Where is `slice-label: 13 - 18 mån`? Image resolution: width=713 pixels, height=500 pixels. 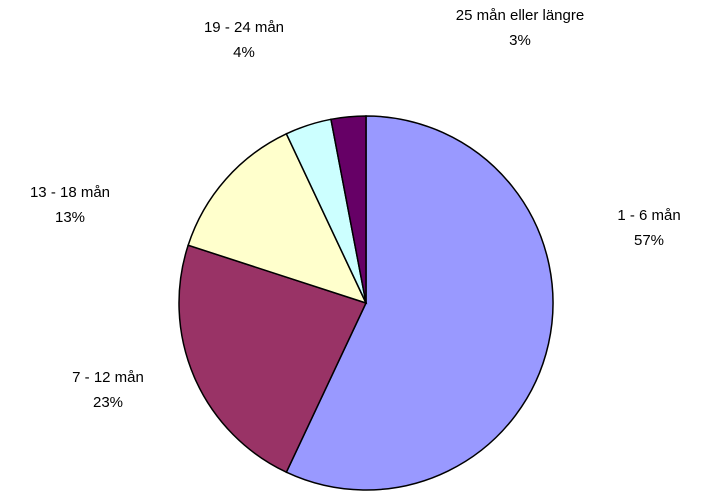 slice-label: 13 - 18 mån is located at coordinates (70, 192).